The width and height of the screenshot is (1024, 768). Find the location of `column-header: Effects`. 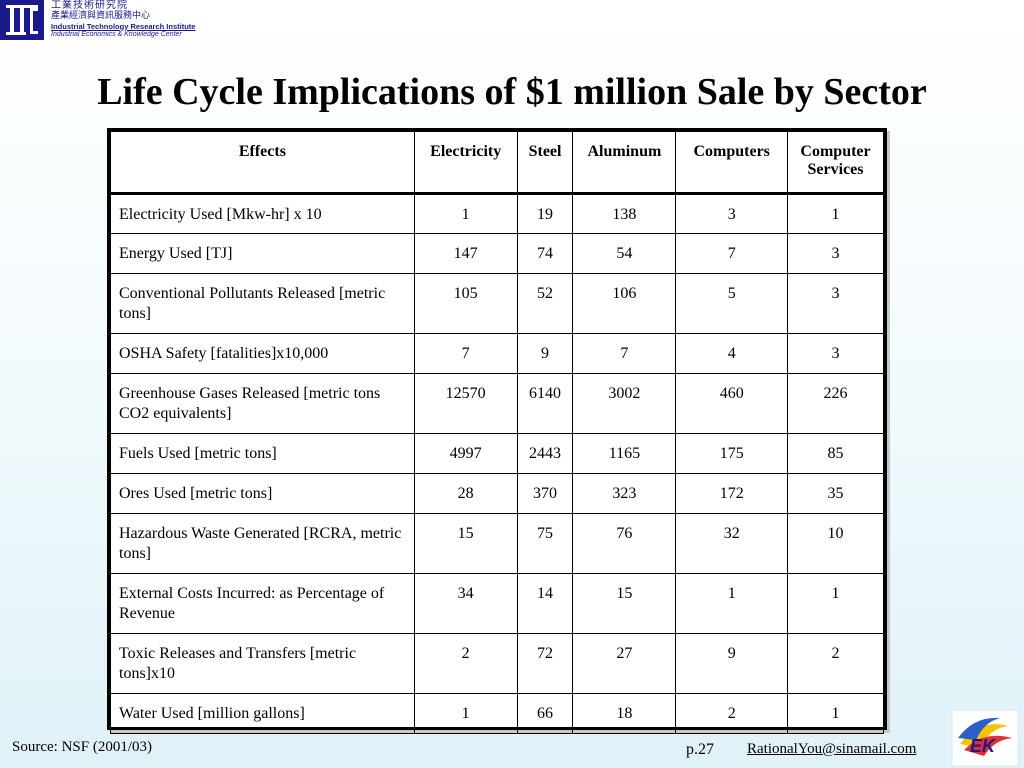

column-header: Effects is located at coordinates (262, 163).